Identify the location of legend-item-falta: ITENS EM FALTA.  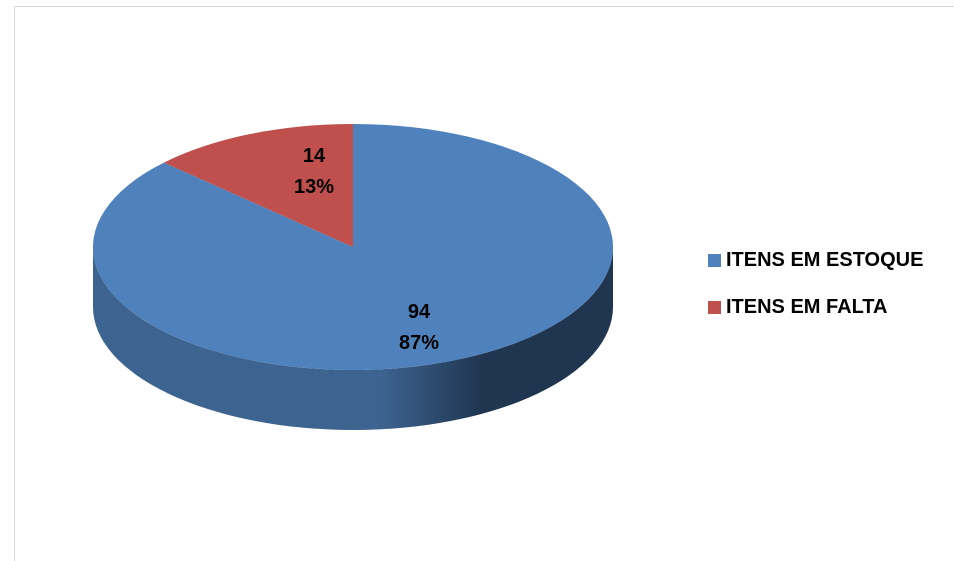
(815, 307).